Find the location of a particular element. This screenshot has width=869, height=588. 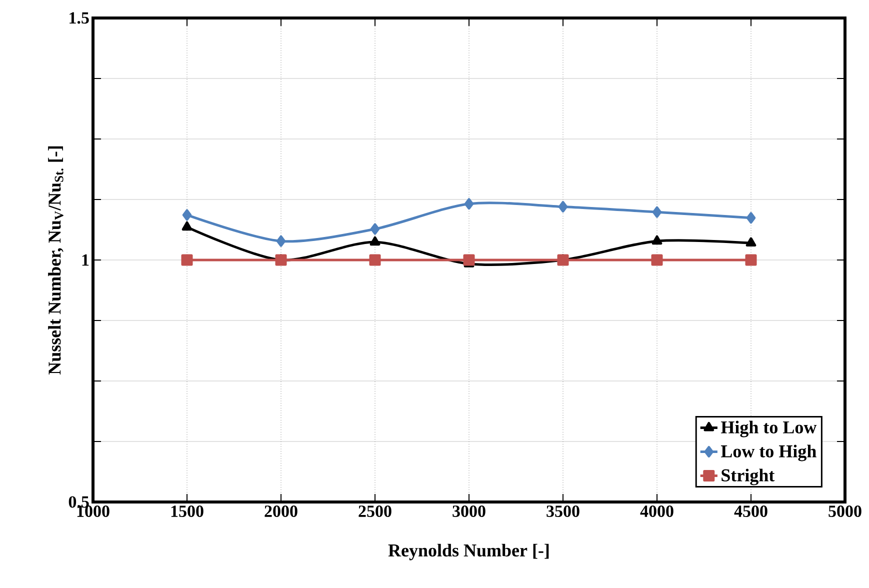

x-tick-label: 2500 is located at coordinates (375, 511).